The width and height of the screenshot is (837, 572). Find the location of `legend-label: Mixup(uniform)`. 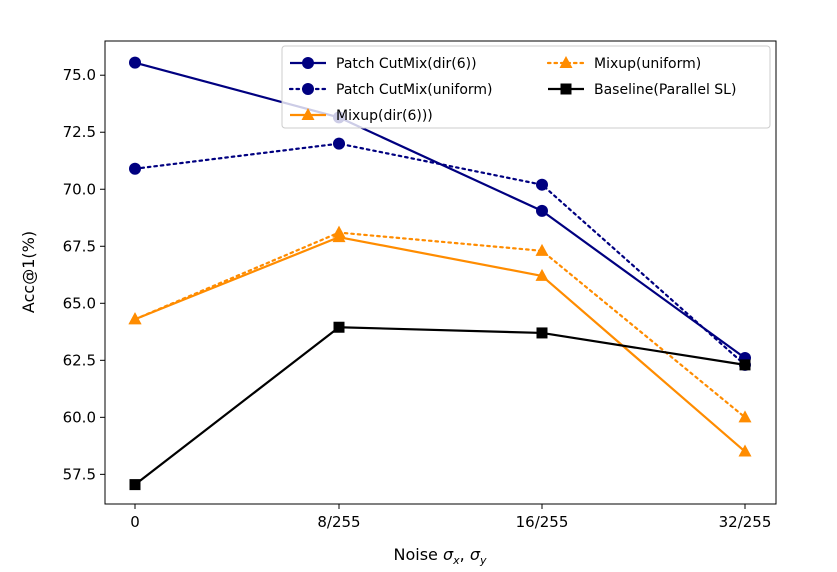

legend-label: Mixup(uniform) is located at coordinates (647, 64).